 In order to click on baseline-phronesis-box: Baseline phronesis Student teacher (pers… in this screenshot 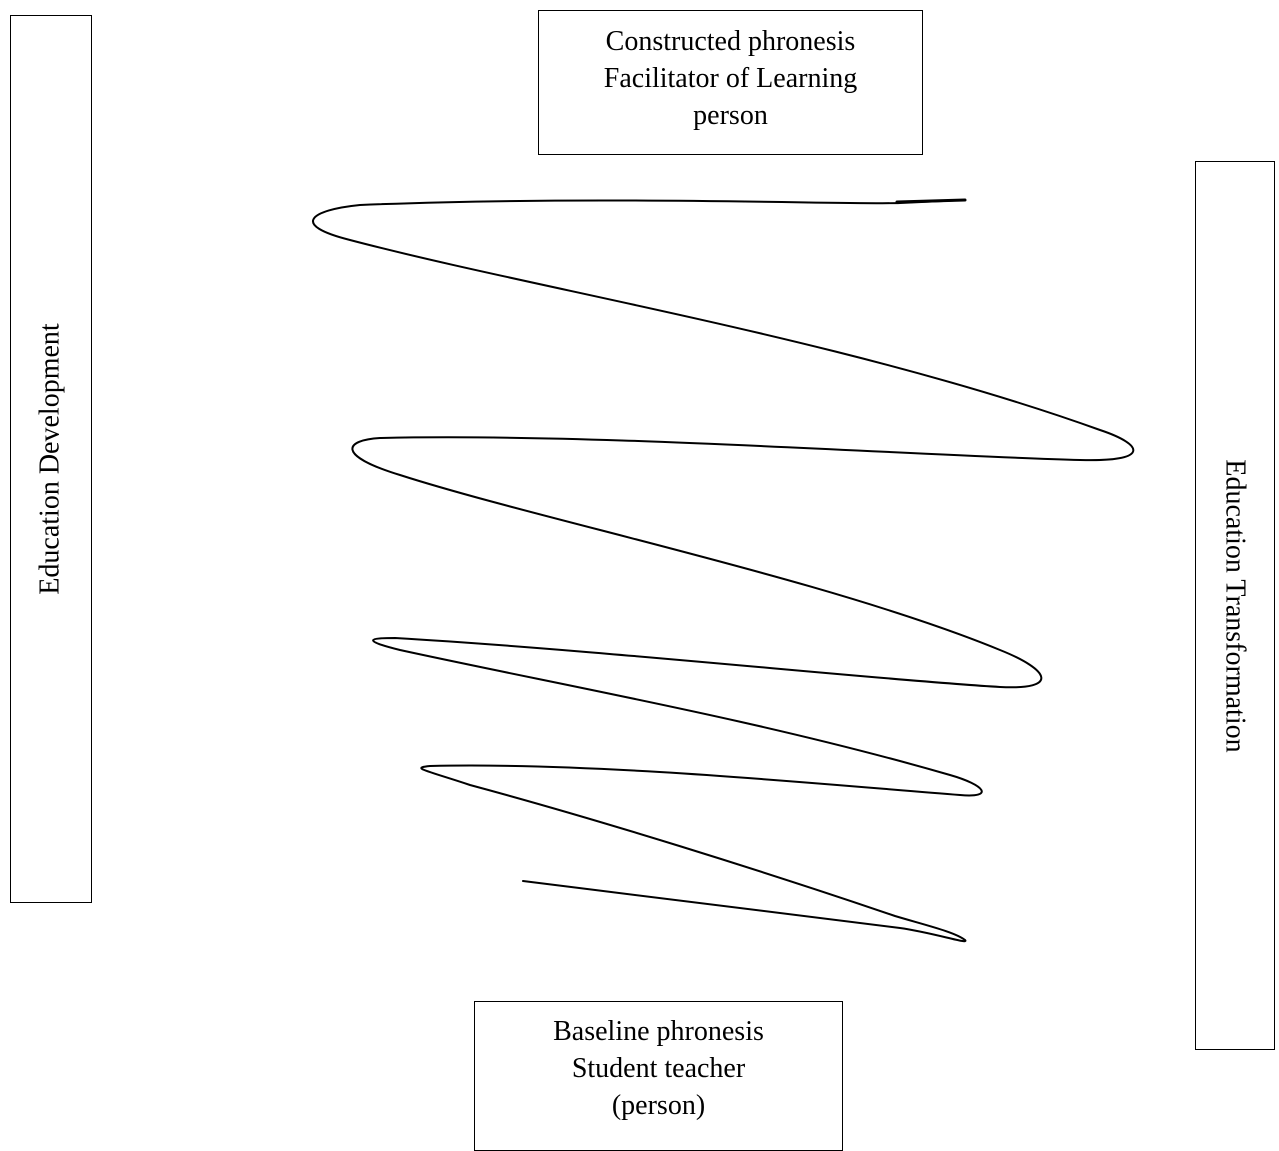, I will do `click(658, 1076)`.